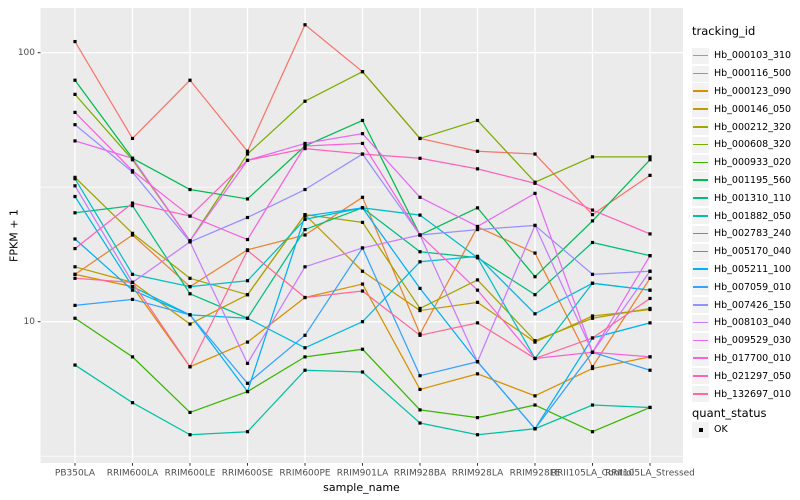 This screenshot has width=800, height=500. What do you see at coordinates (729, 413) in the screenshot?
I see `legend-title-quant-status: quant_status` at bounding box center [729, 413].